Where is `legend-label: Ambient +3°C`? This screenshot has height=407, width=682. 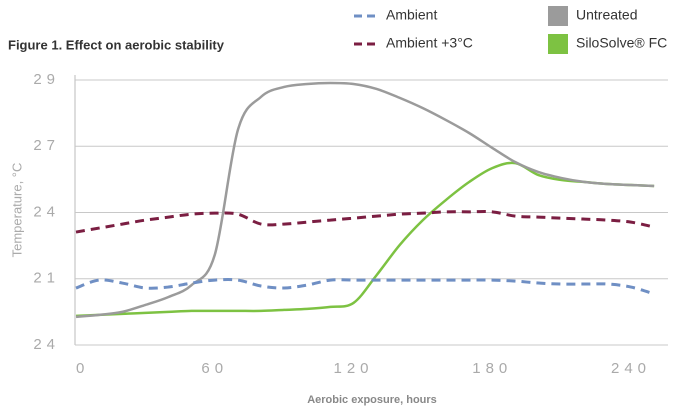
legend-label: Ambient +3°C is located at coordinates (429, 43).